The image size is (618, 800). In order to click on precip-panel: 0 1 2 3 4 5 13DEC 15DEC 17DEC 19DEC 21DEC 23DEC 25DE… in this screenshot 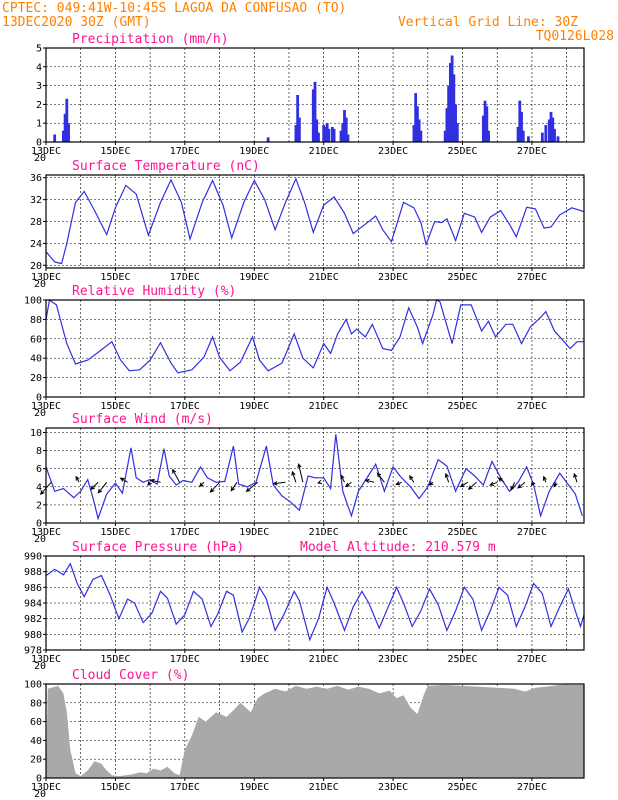, I will do `click(308, 98)`.